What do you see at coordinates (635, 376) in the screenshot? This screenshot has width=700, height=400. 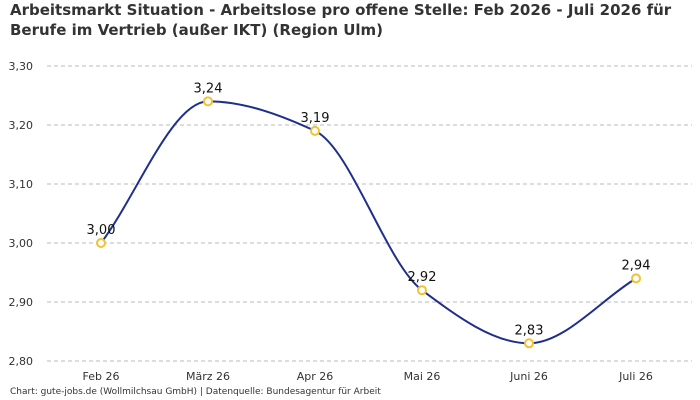 I see `x-tick-label: Juli 26` at bounding box center [635, 376].